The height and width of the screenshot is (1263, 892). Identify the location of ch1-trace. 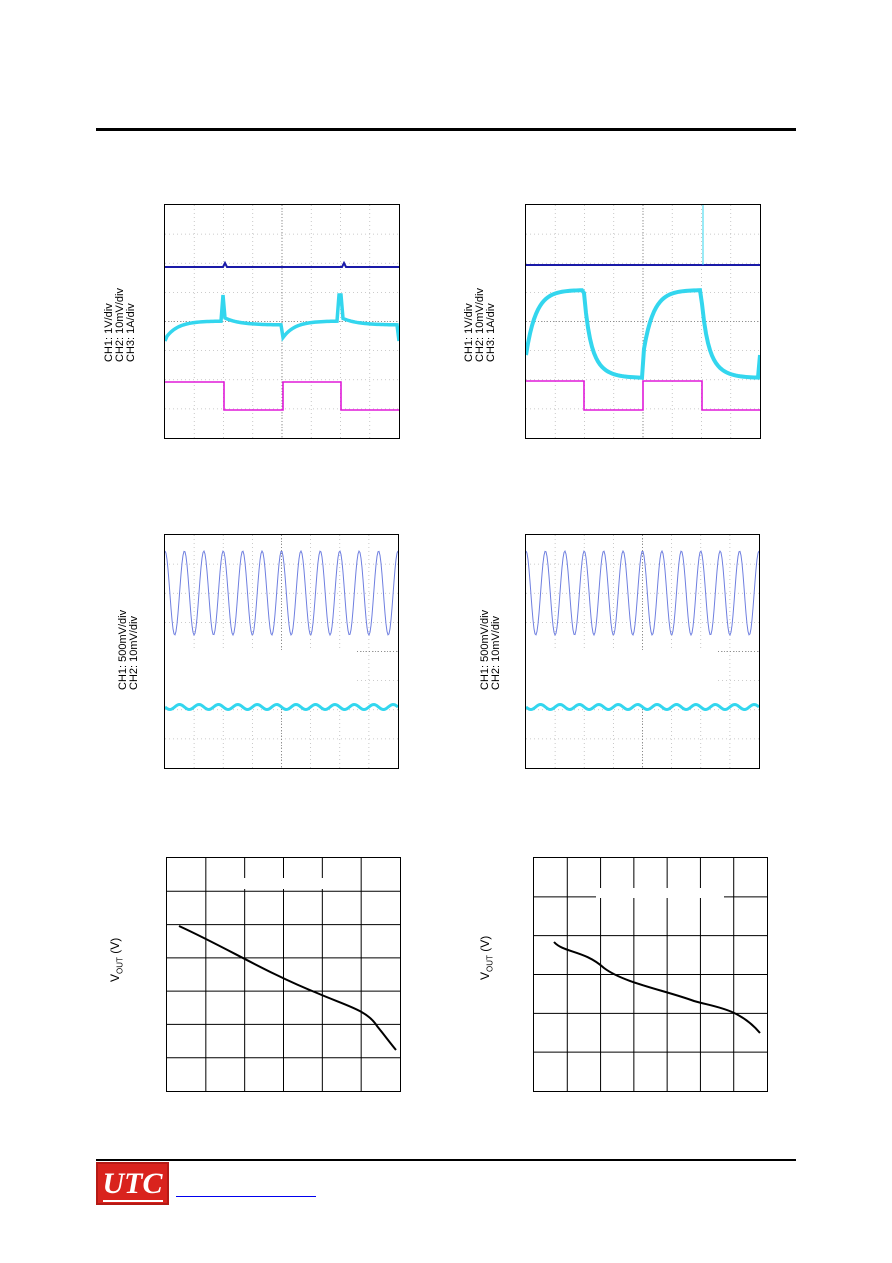
(282, 264).